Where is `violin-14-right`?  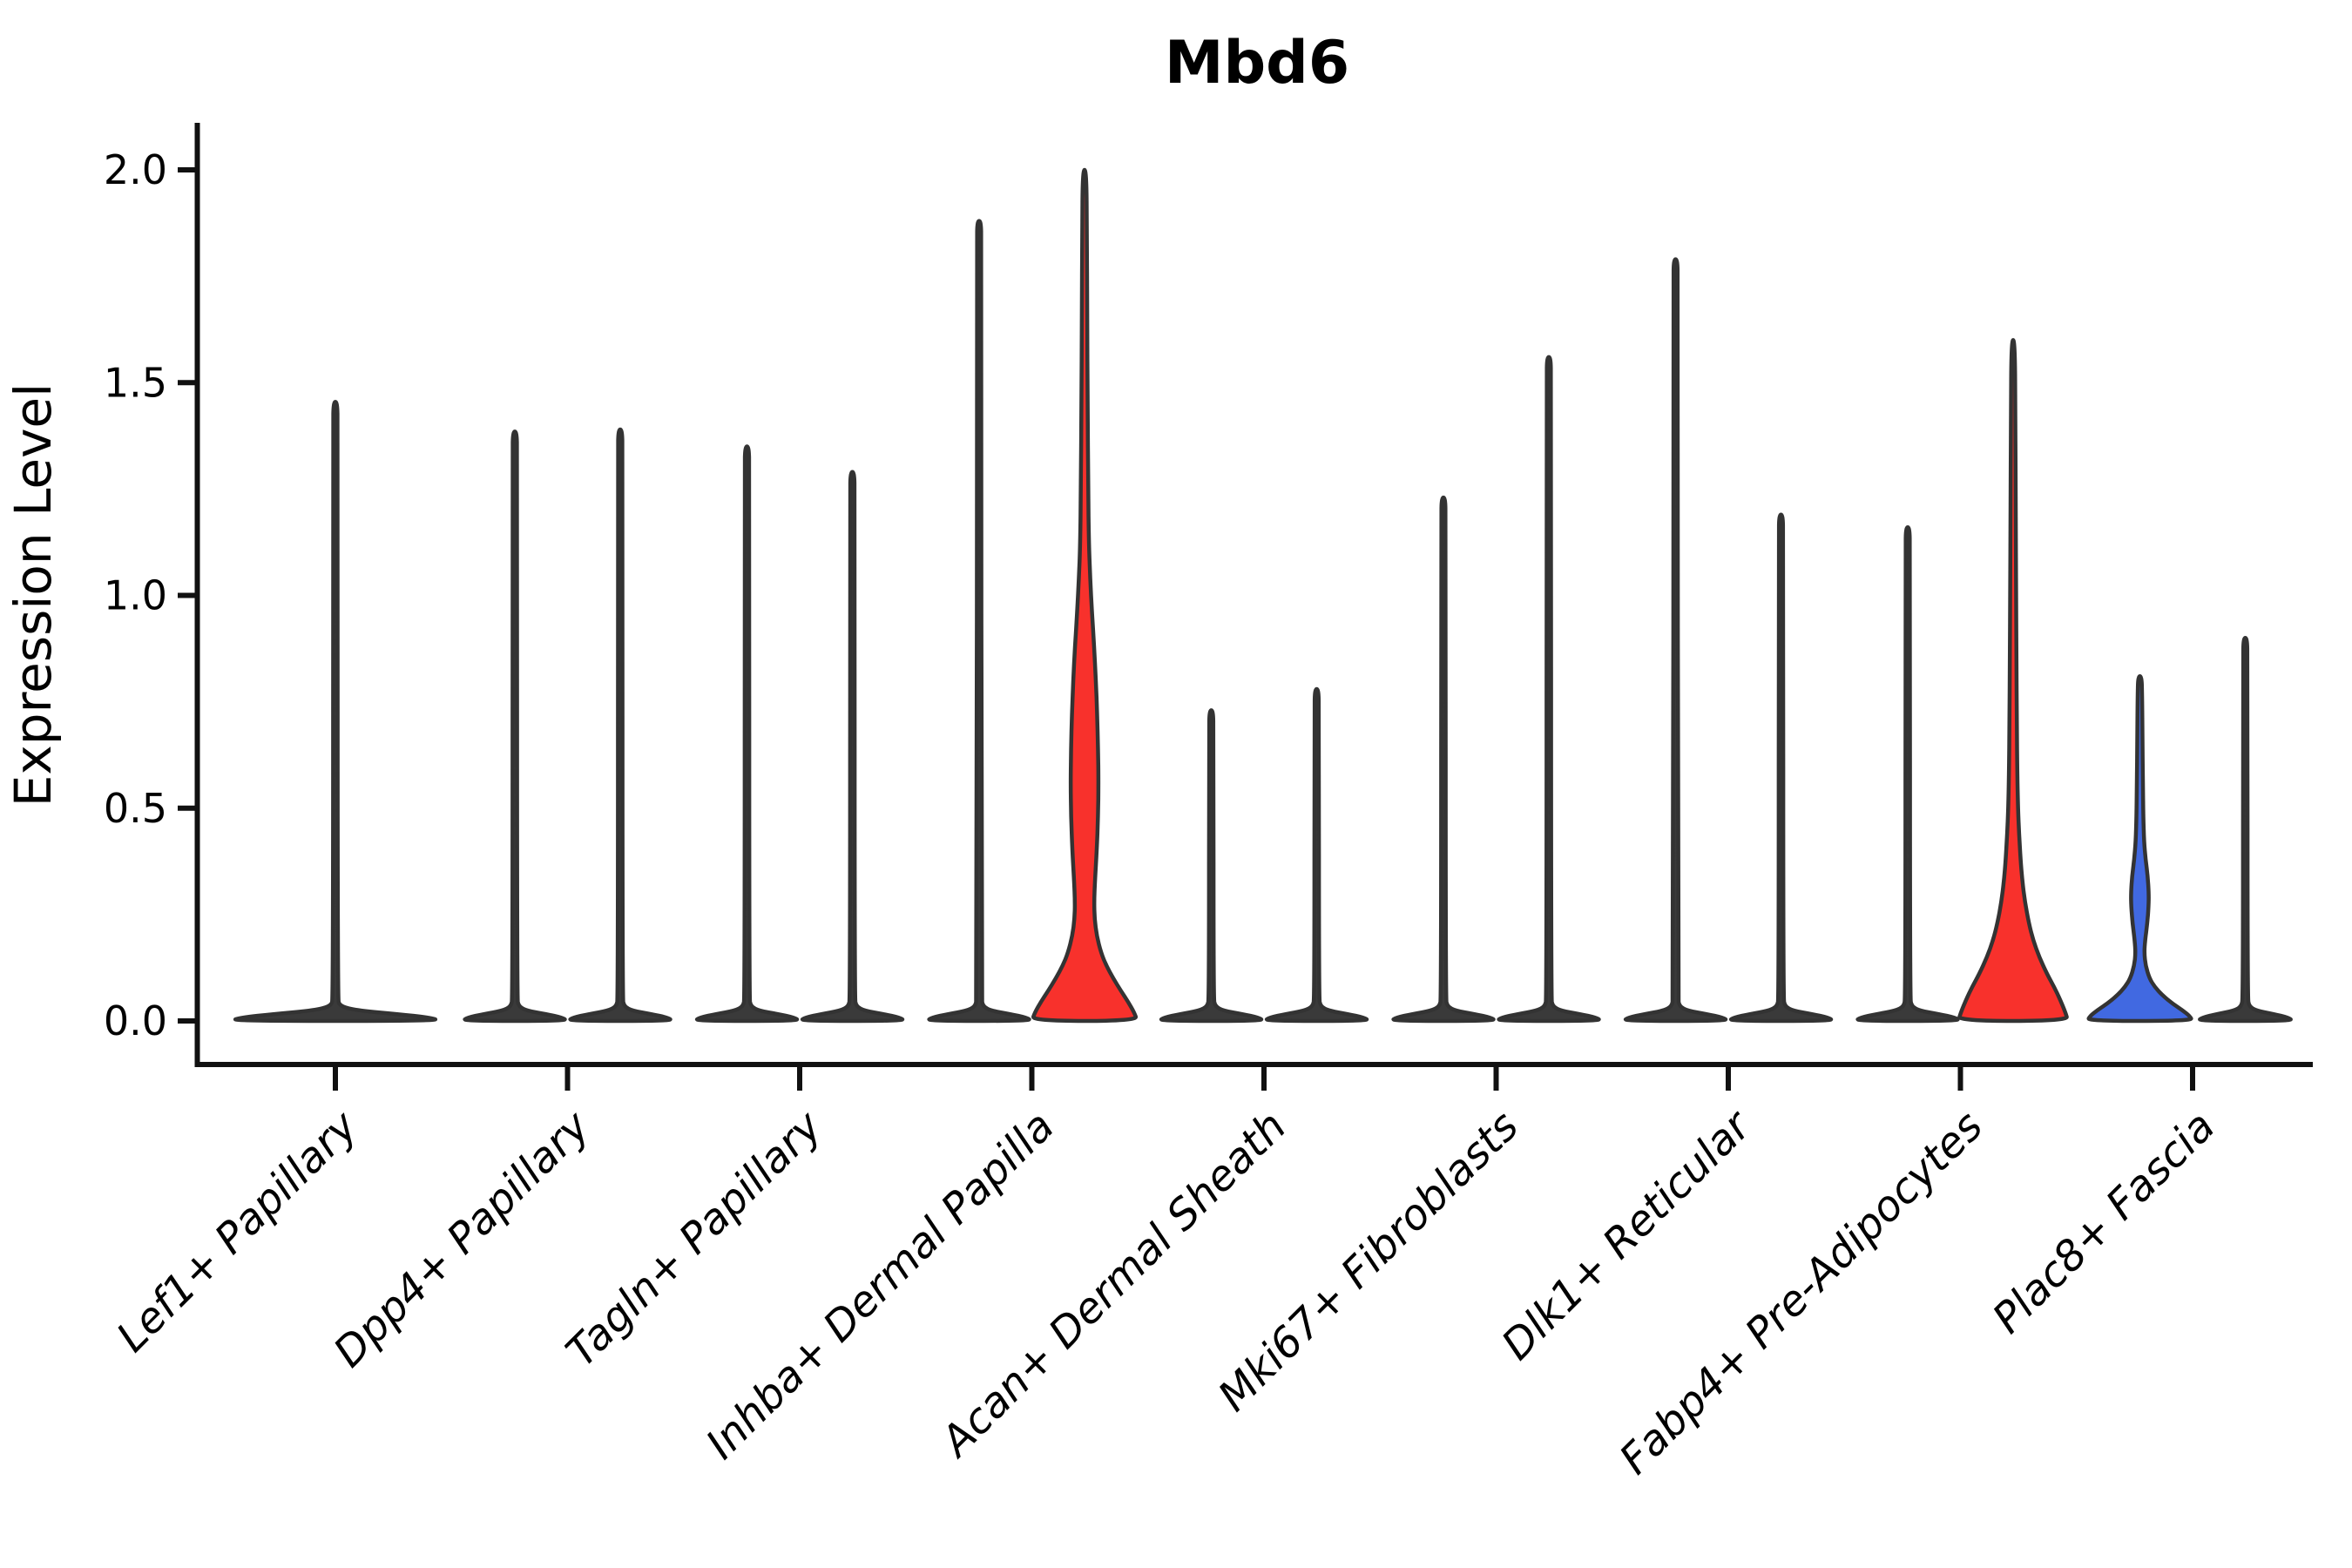 violin-14-right is located at coordinates (2013, 681).